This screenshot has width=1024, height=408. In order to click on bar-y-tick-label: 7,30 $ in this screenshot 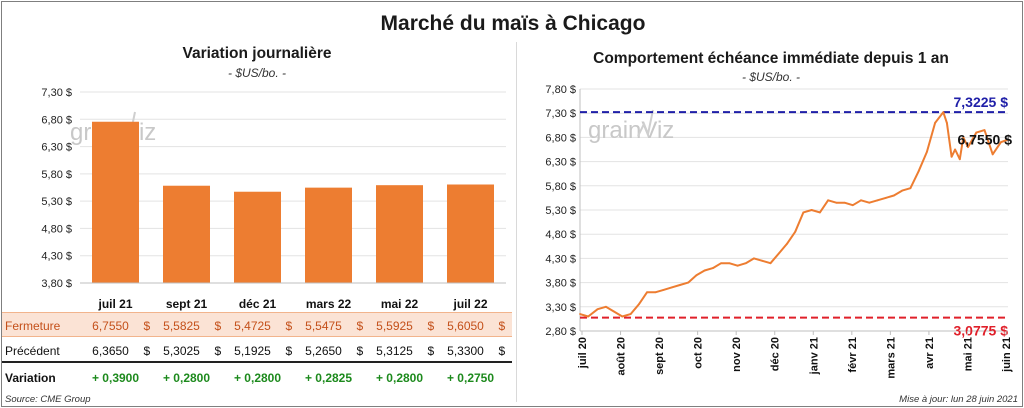, I will do `click(56, 93)`.